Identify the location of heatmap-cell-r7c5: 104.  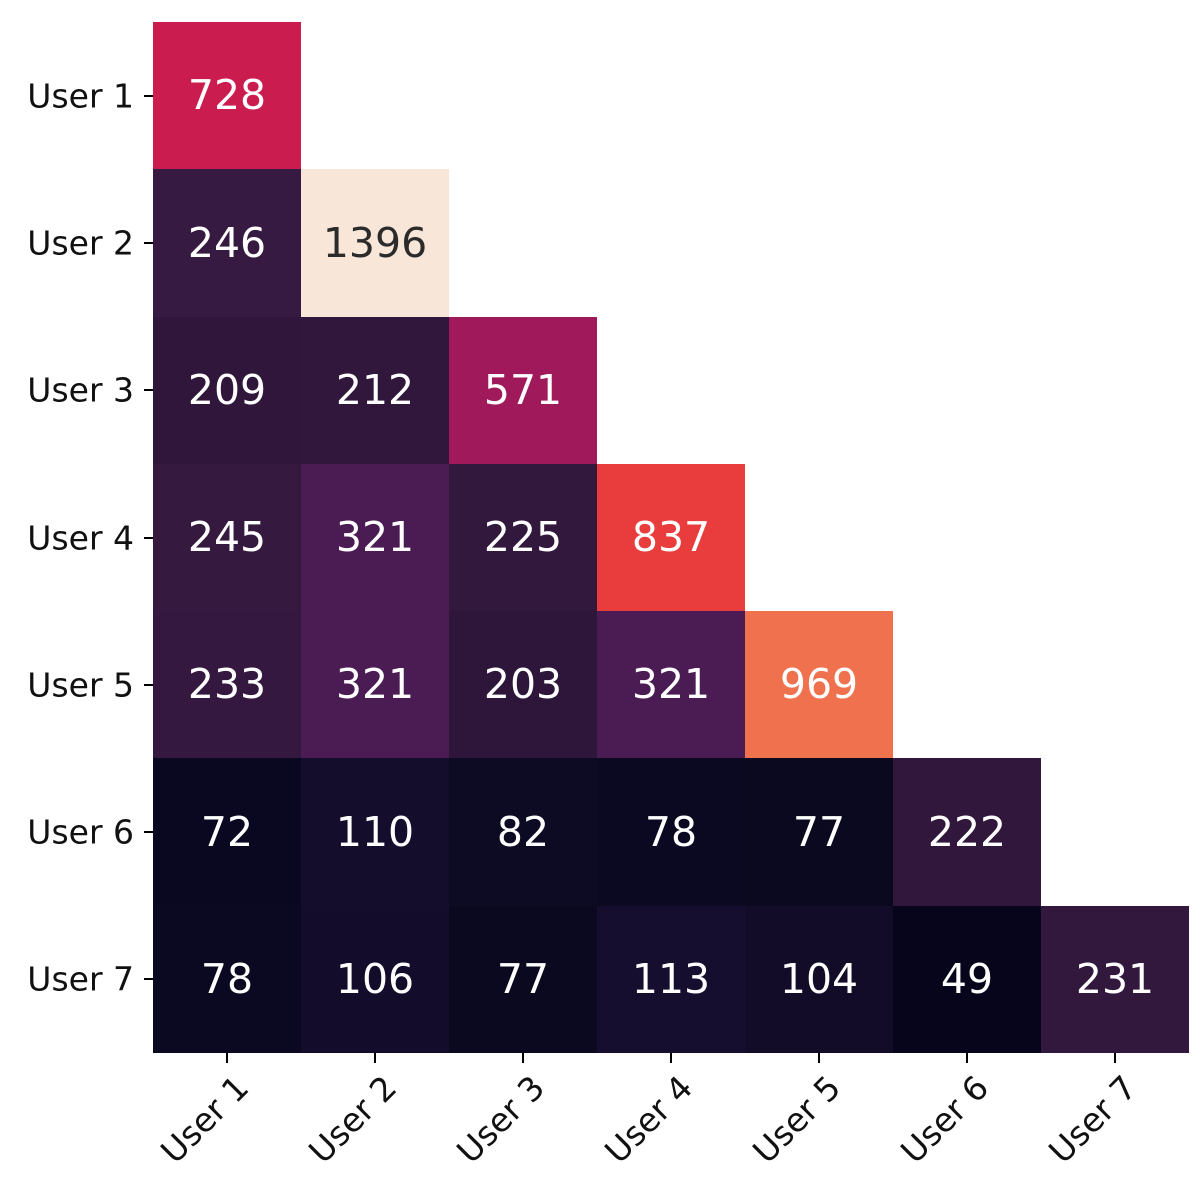
(819, 979).